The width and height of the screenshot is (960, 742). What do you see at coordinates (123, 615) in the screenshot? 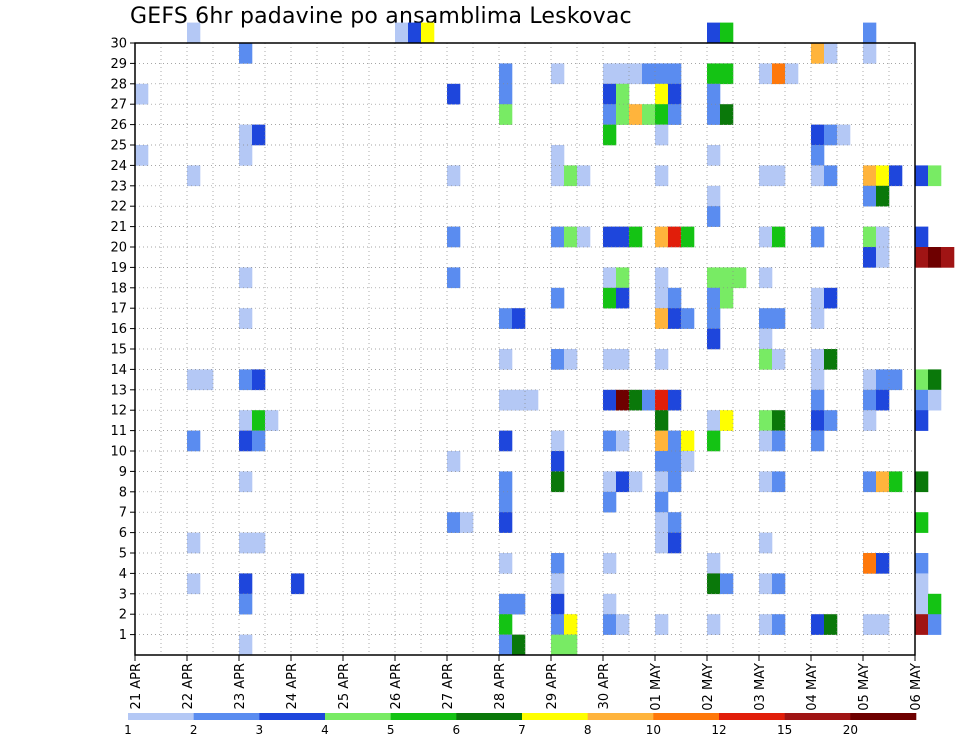
I see `y-tick-label: 2` at bounding box center [123, 615].